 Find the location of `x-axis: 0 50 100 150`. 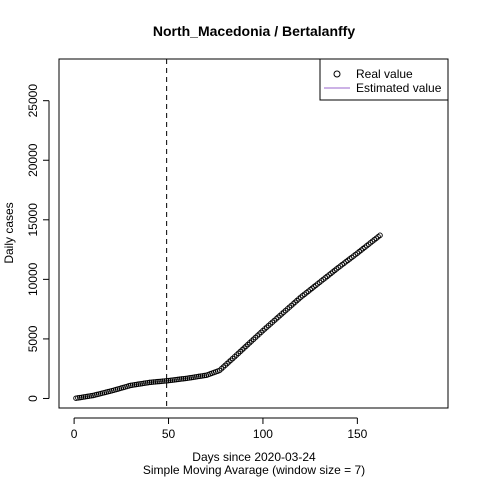

x-axis: 0 50 100 150 is located at coordinates (219, 429).